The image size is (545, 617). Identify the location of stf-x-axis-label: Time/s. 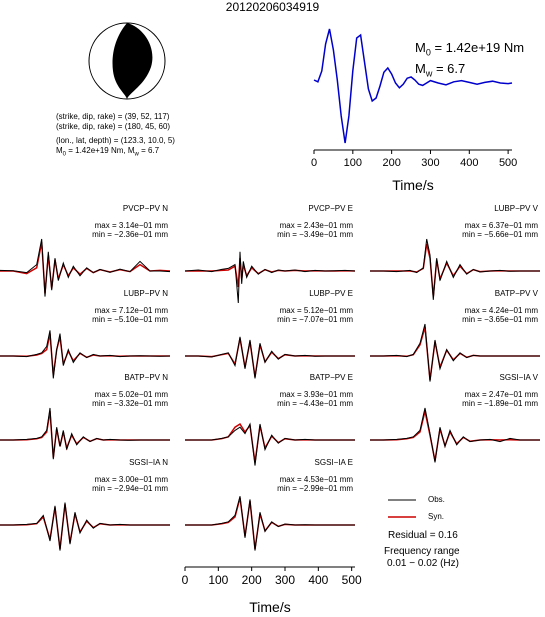
(412, 185).